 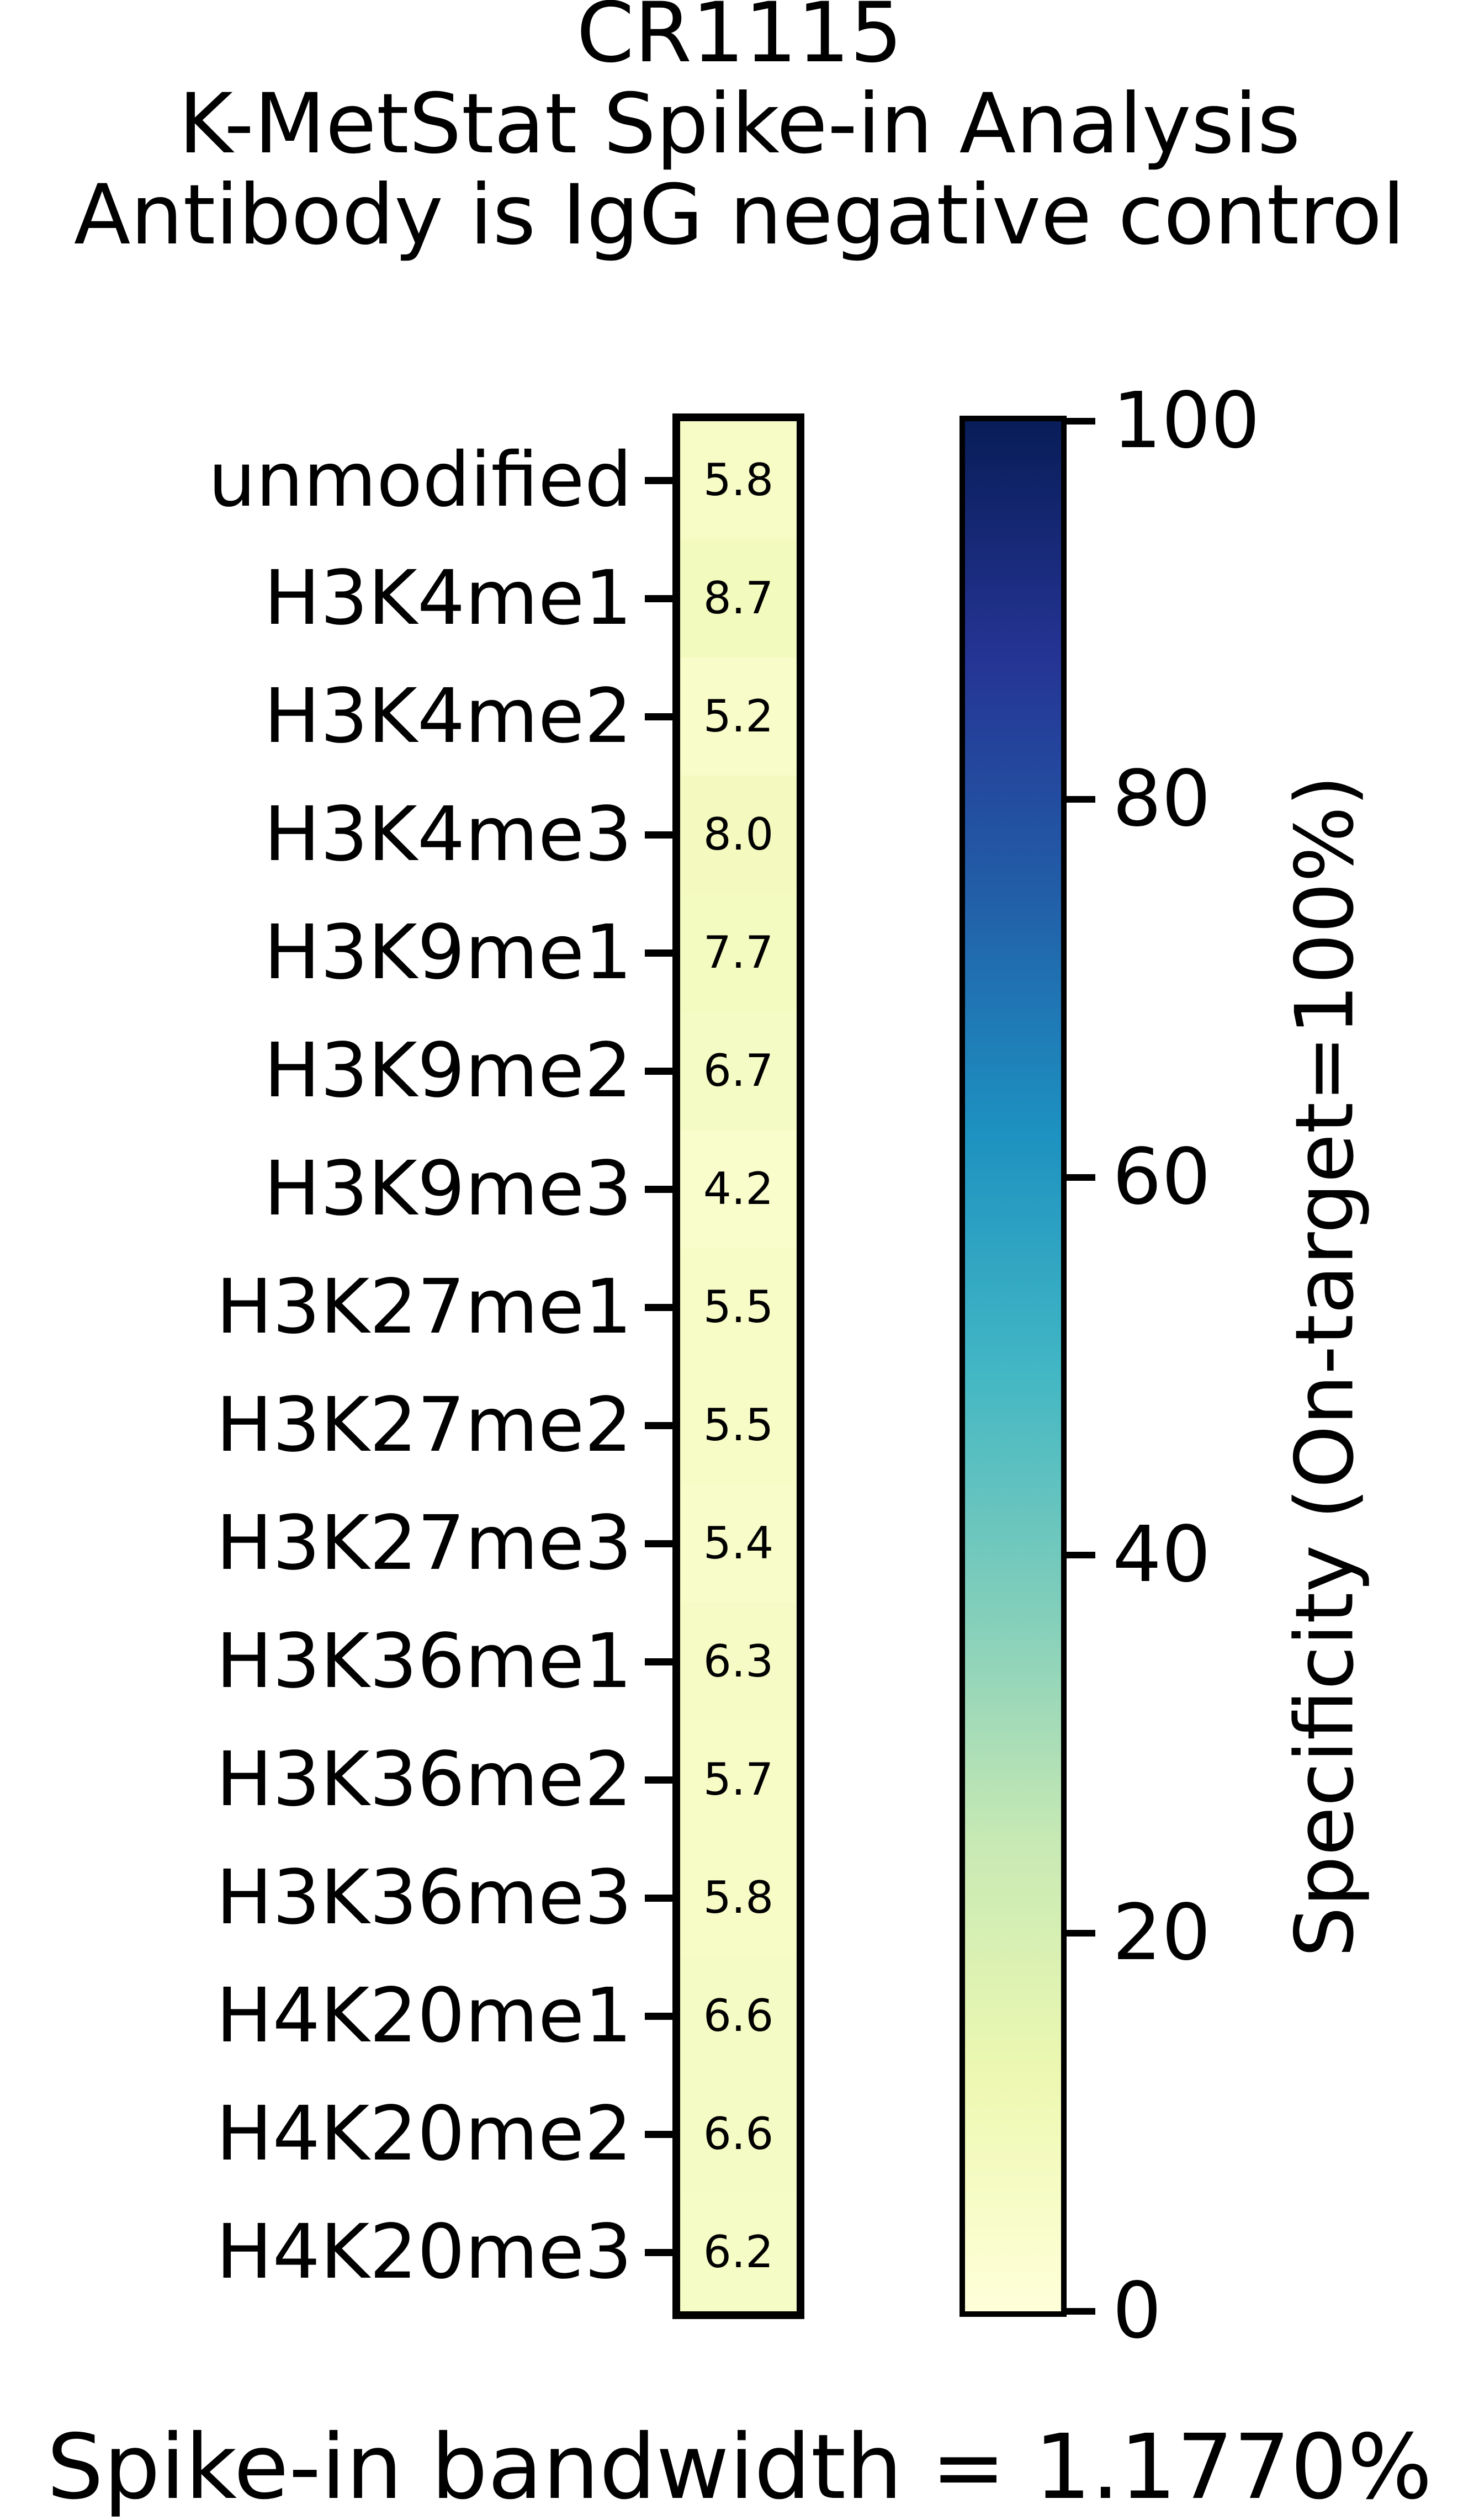 I want to click on heatmap-cell: 8.7, so click(x=738, y=598).